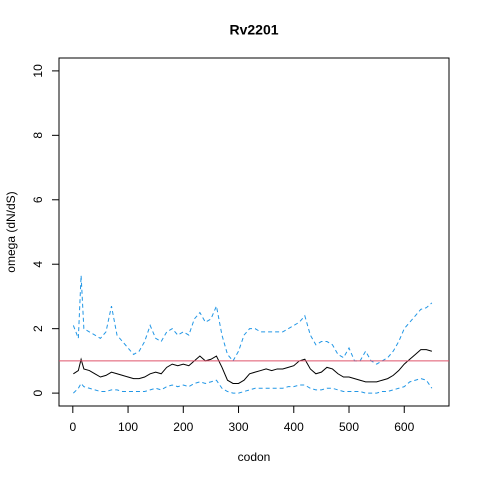 The width and height of the screenshot is (480, 480). What do you see at coordinates (253, 30) in the screenshot?
I see `chart-title: Rv2201` at bounding box center [253, 30].